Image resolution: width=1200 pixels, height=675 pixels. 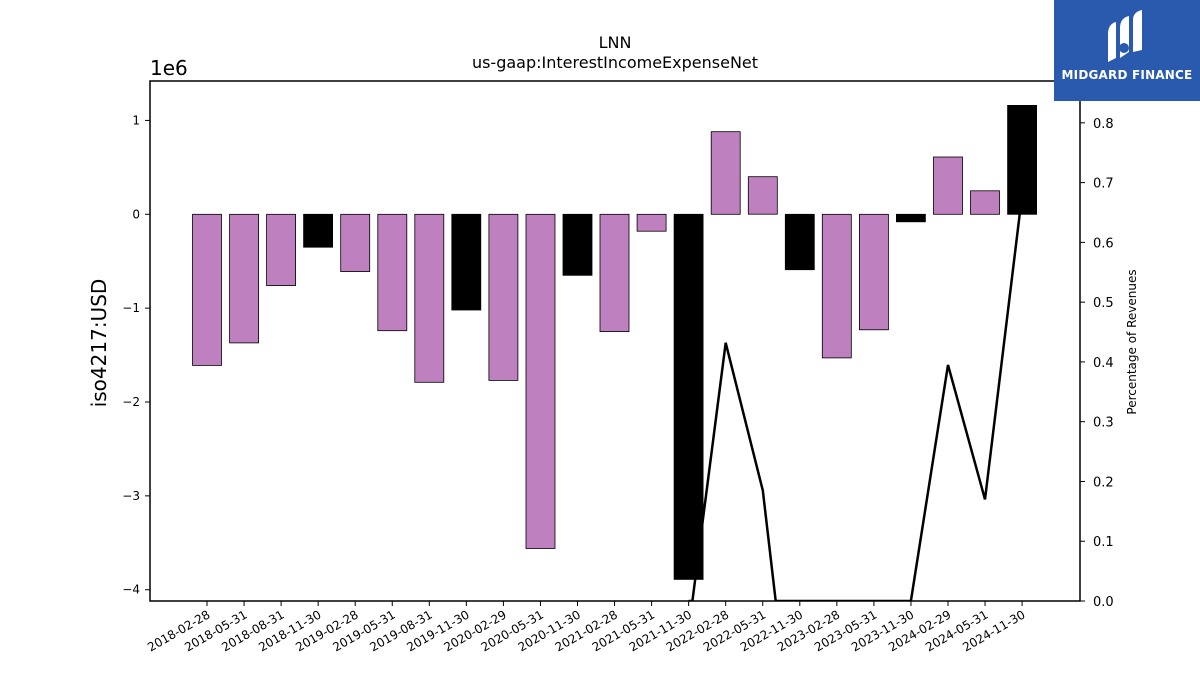 I want to click on logo-text: MIDGARD FINANCE, so click(x=1127, y=75).